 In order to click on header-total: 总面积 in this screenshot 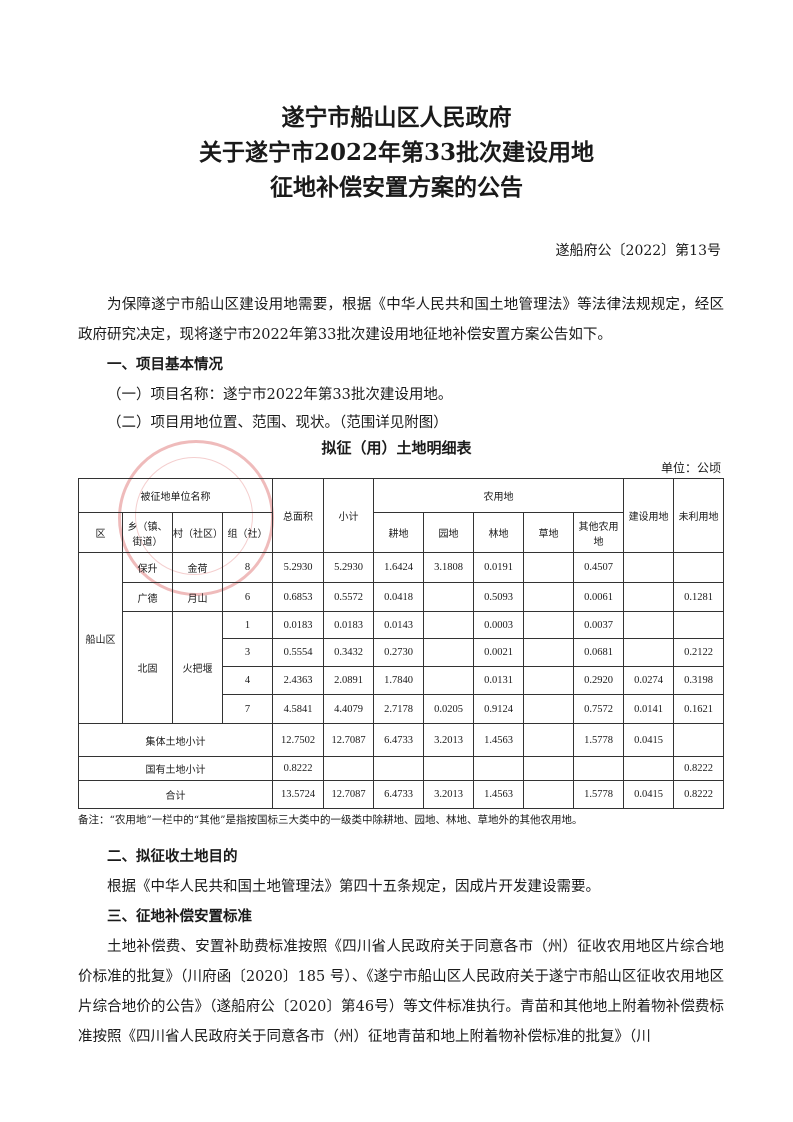, I will do `click(298, 515)`.